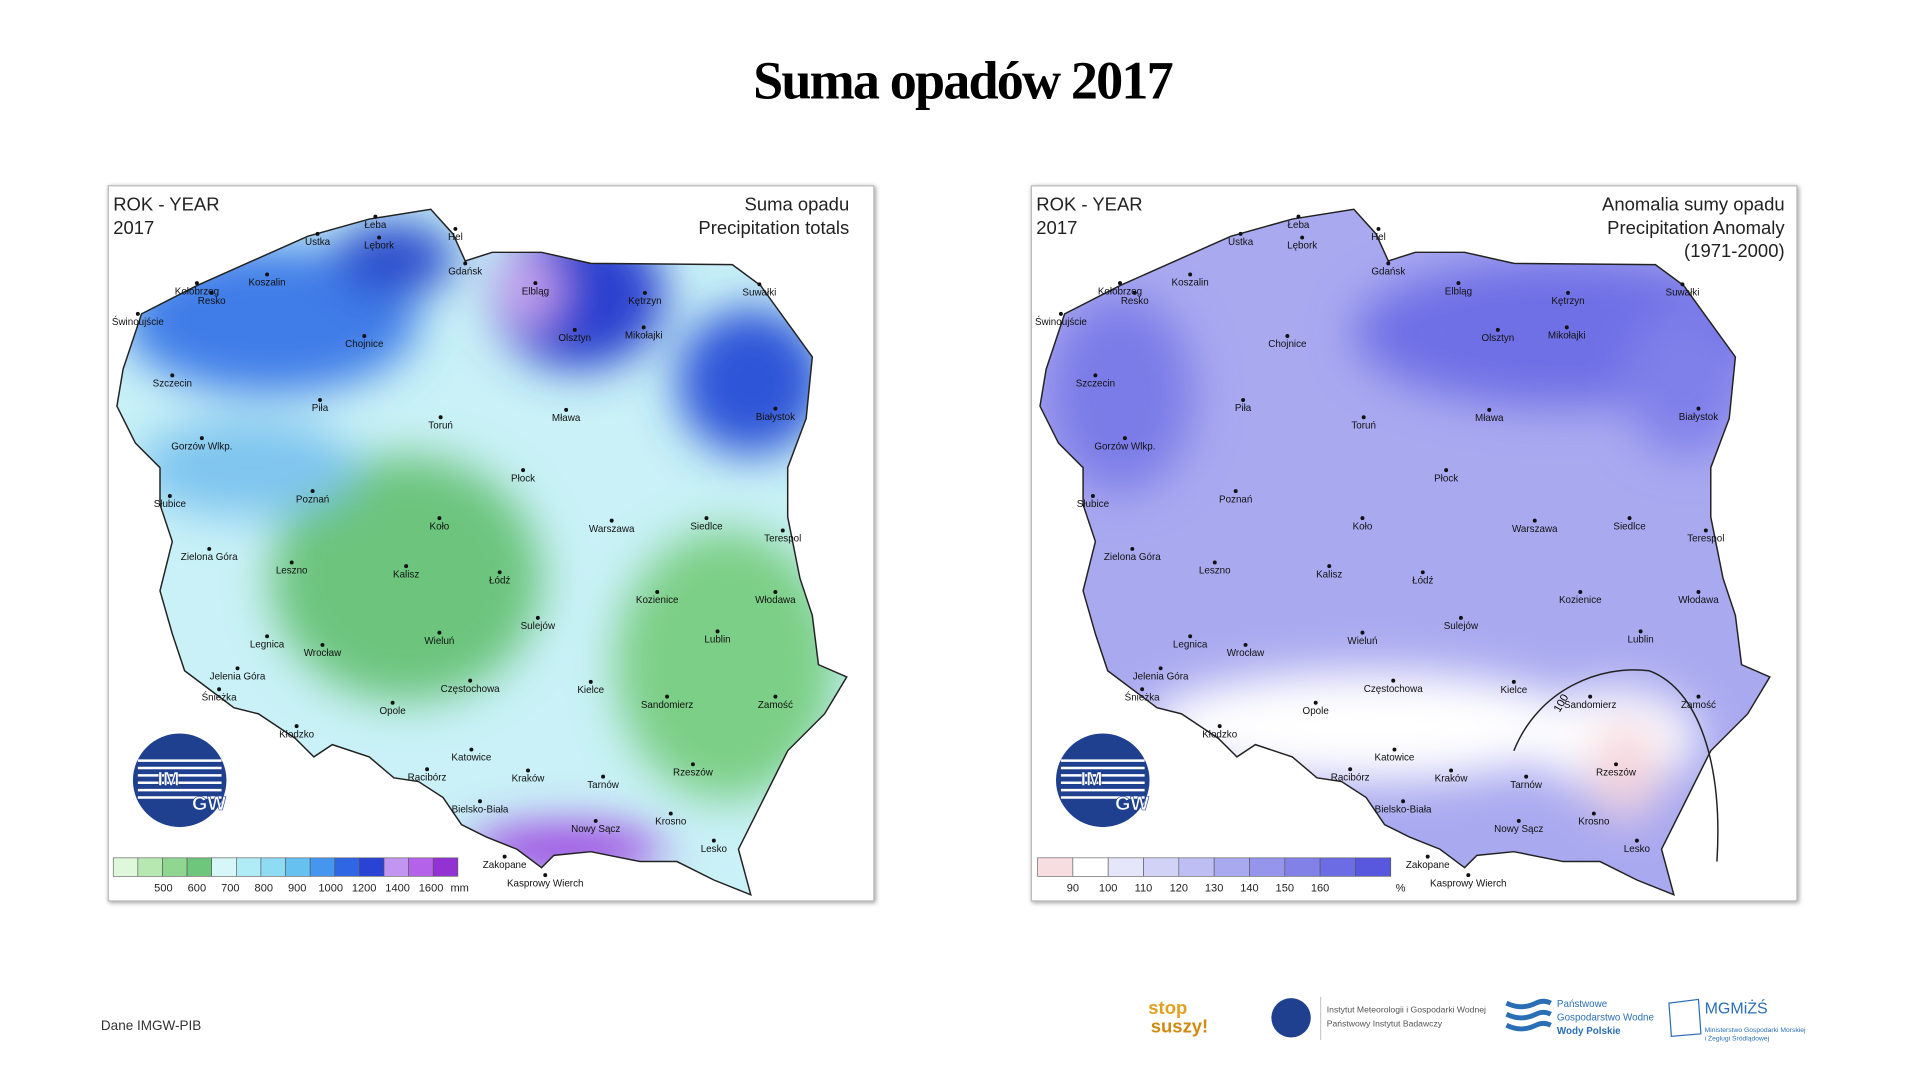 The image size is (1920, 1080). I want to click on city-label: Mława, so click(1489, 418).